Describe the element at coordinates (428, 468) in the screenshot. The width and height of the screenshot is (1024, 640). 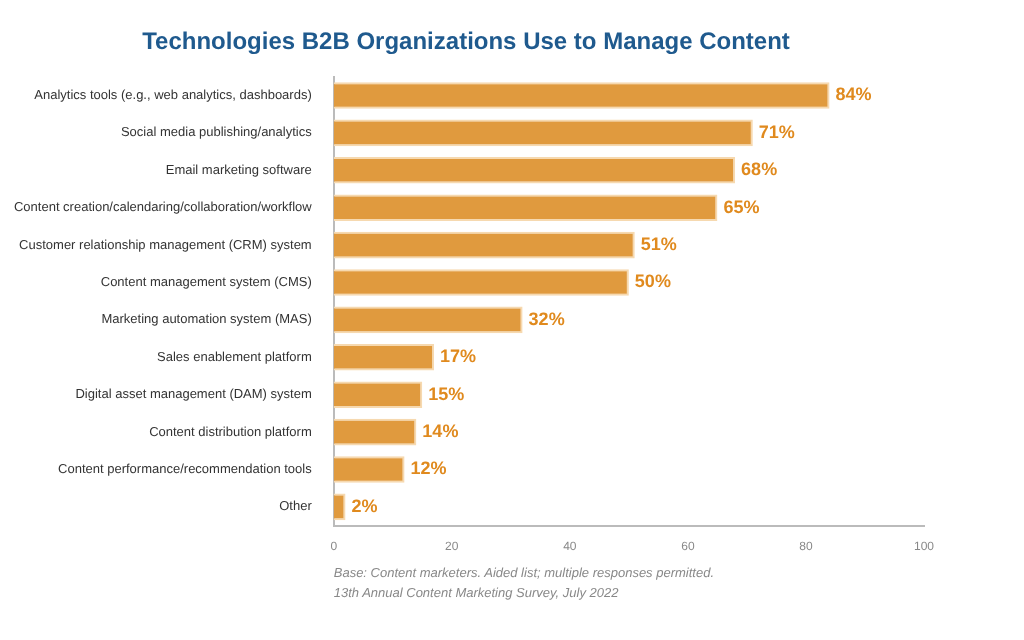
I see `data-label: 12%` at that location.